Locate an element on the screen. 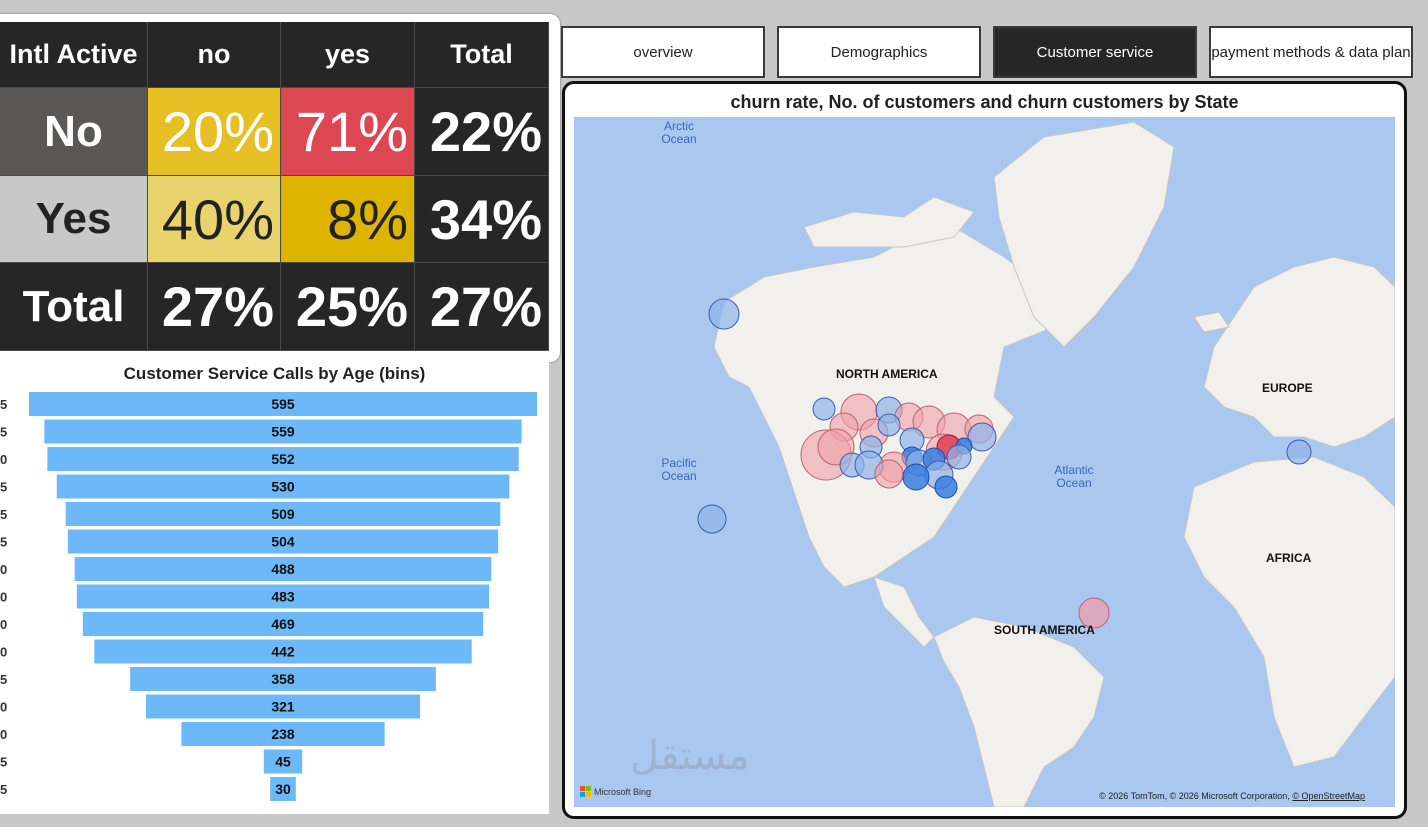  category-label: 35 is located at coordinates (3, 542).